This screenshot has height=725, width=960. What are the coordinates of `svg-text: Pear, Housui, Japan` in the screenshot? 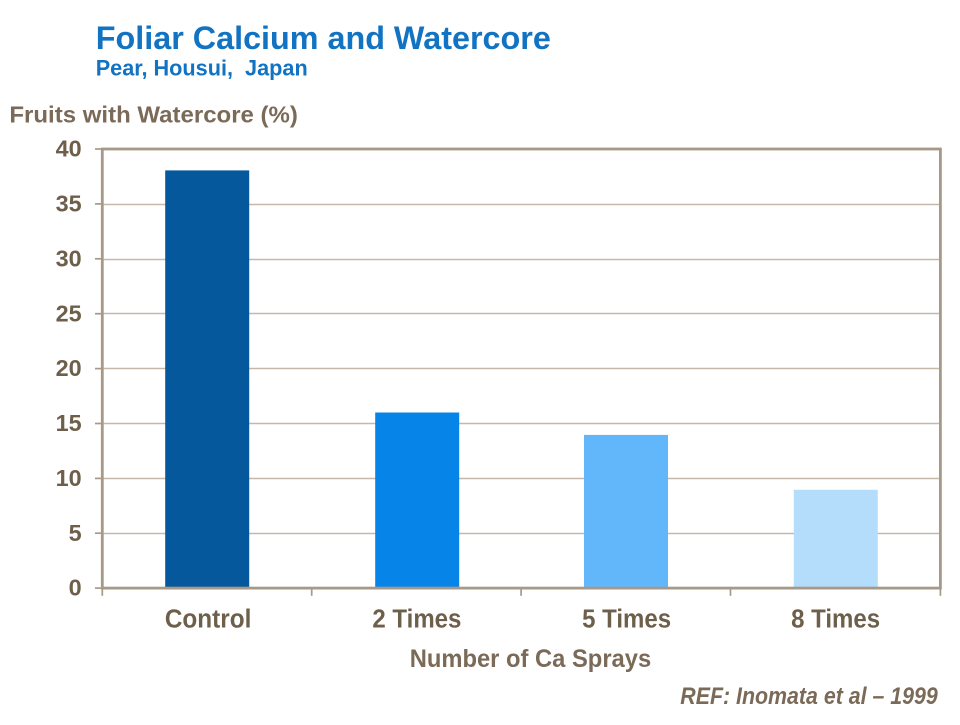 It's located at (202, 68).